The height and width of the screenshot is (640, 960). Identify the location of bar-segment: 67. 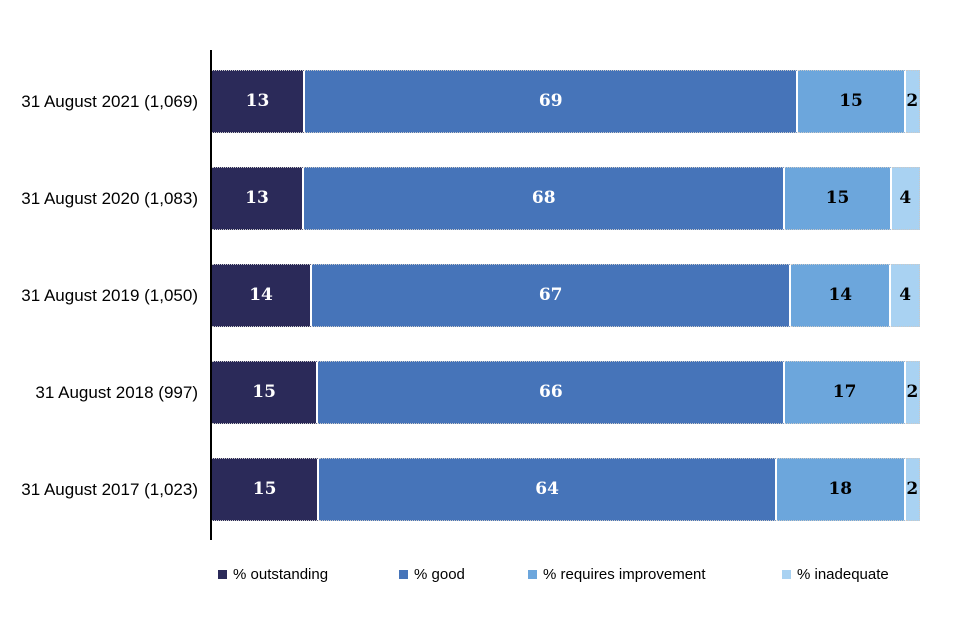
(552, 295).